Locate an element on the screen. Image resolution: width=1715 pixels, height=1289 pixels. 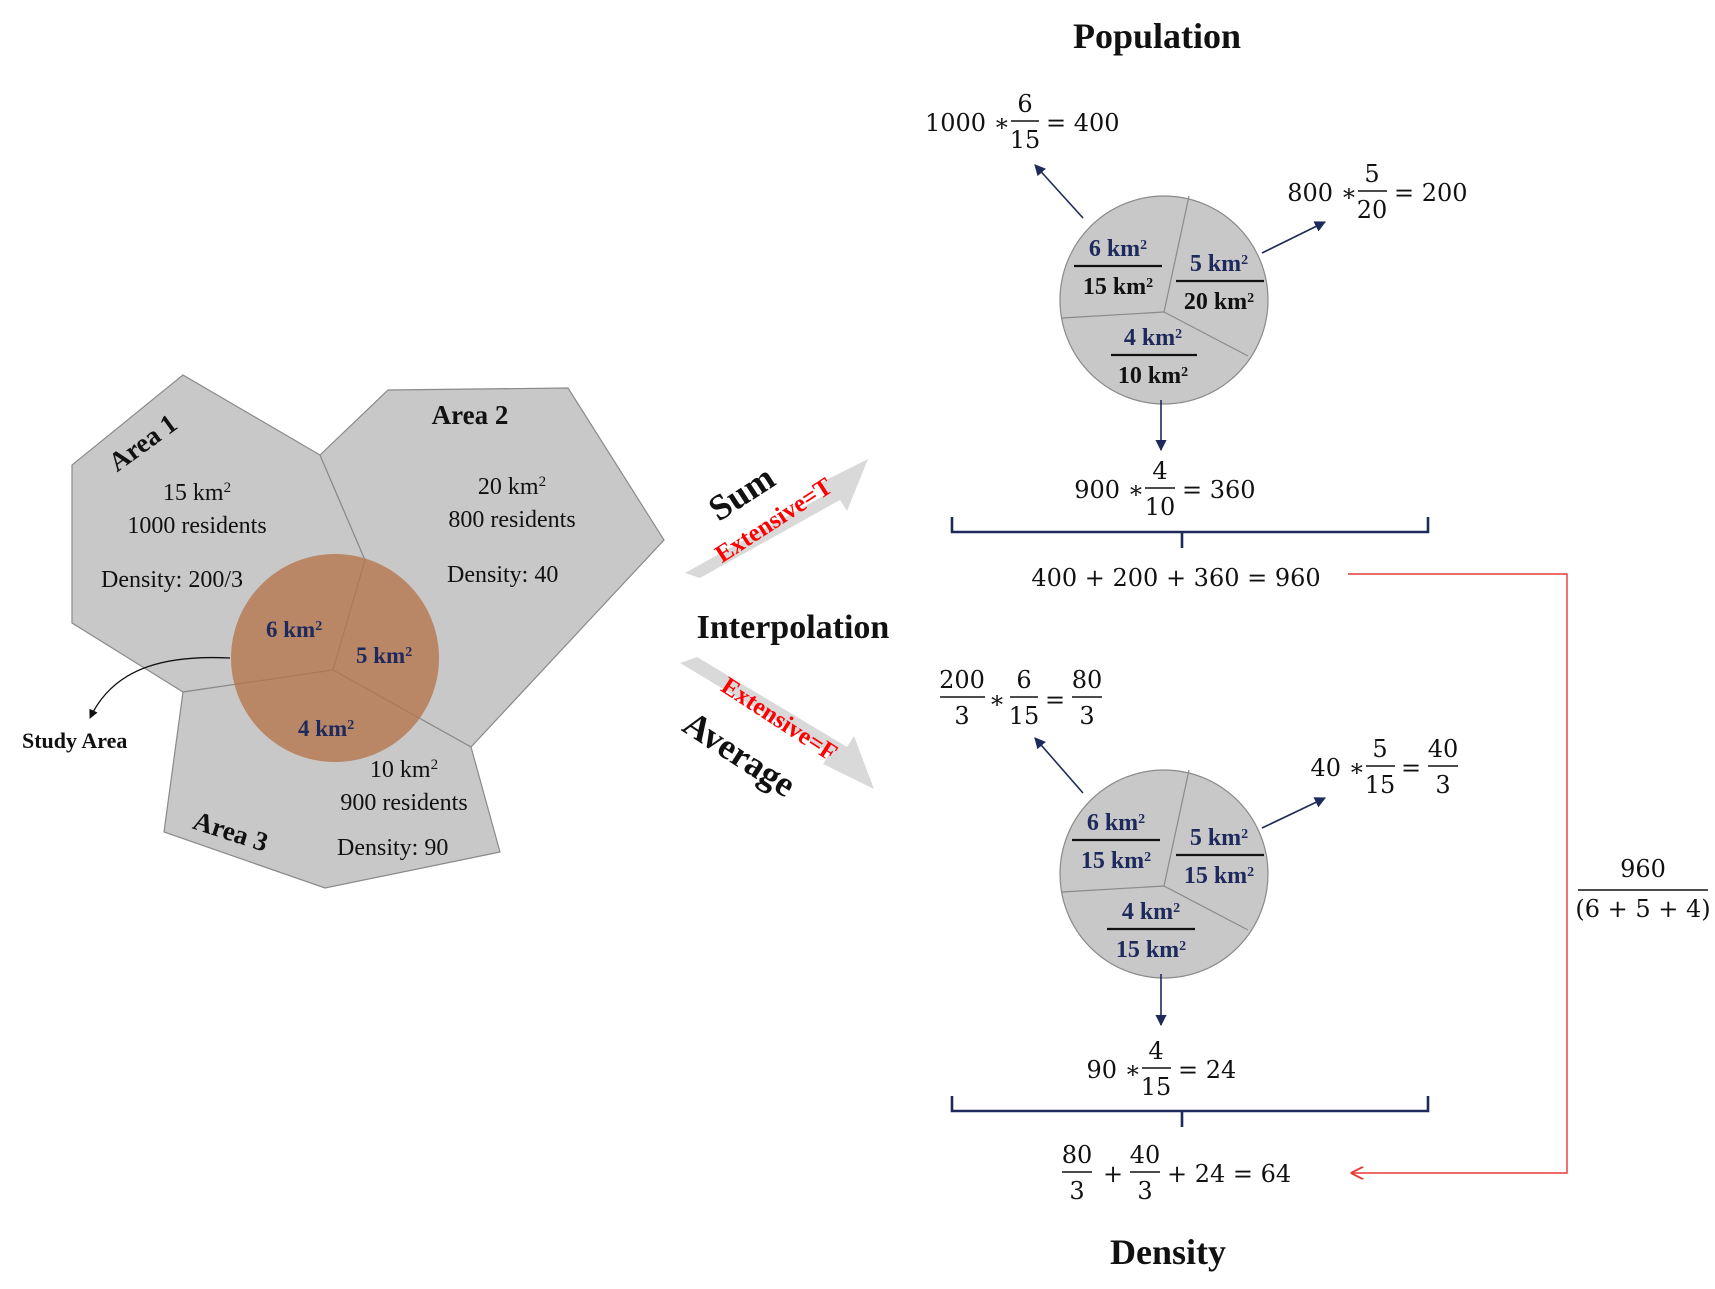
overlap-area-2: 5 km2 is located at coordinates (384, 655).